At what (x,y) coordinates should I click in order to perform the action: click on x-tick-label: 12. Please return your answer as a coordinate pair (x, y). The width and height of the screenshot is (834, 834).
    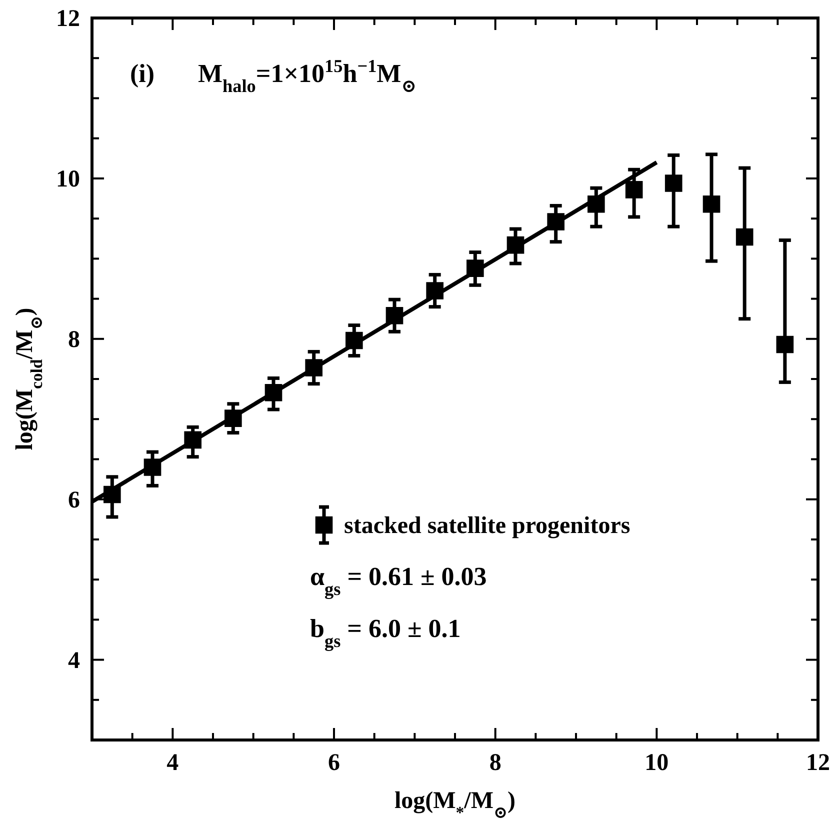
    Looking at the image, I should click on (818, 763).